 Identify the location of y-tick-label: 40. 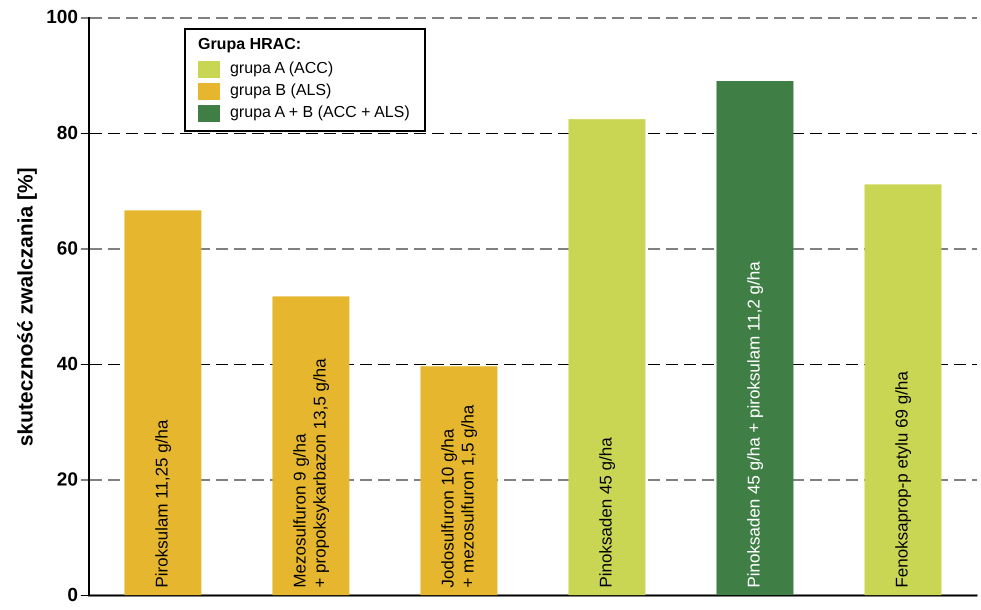
(67, 364).